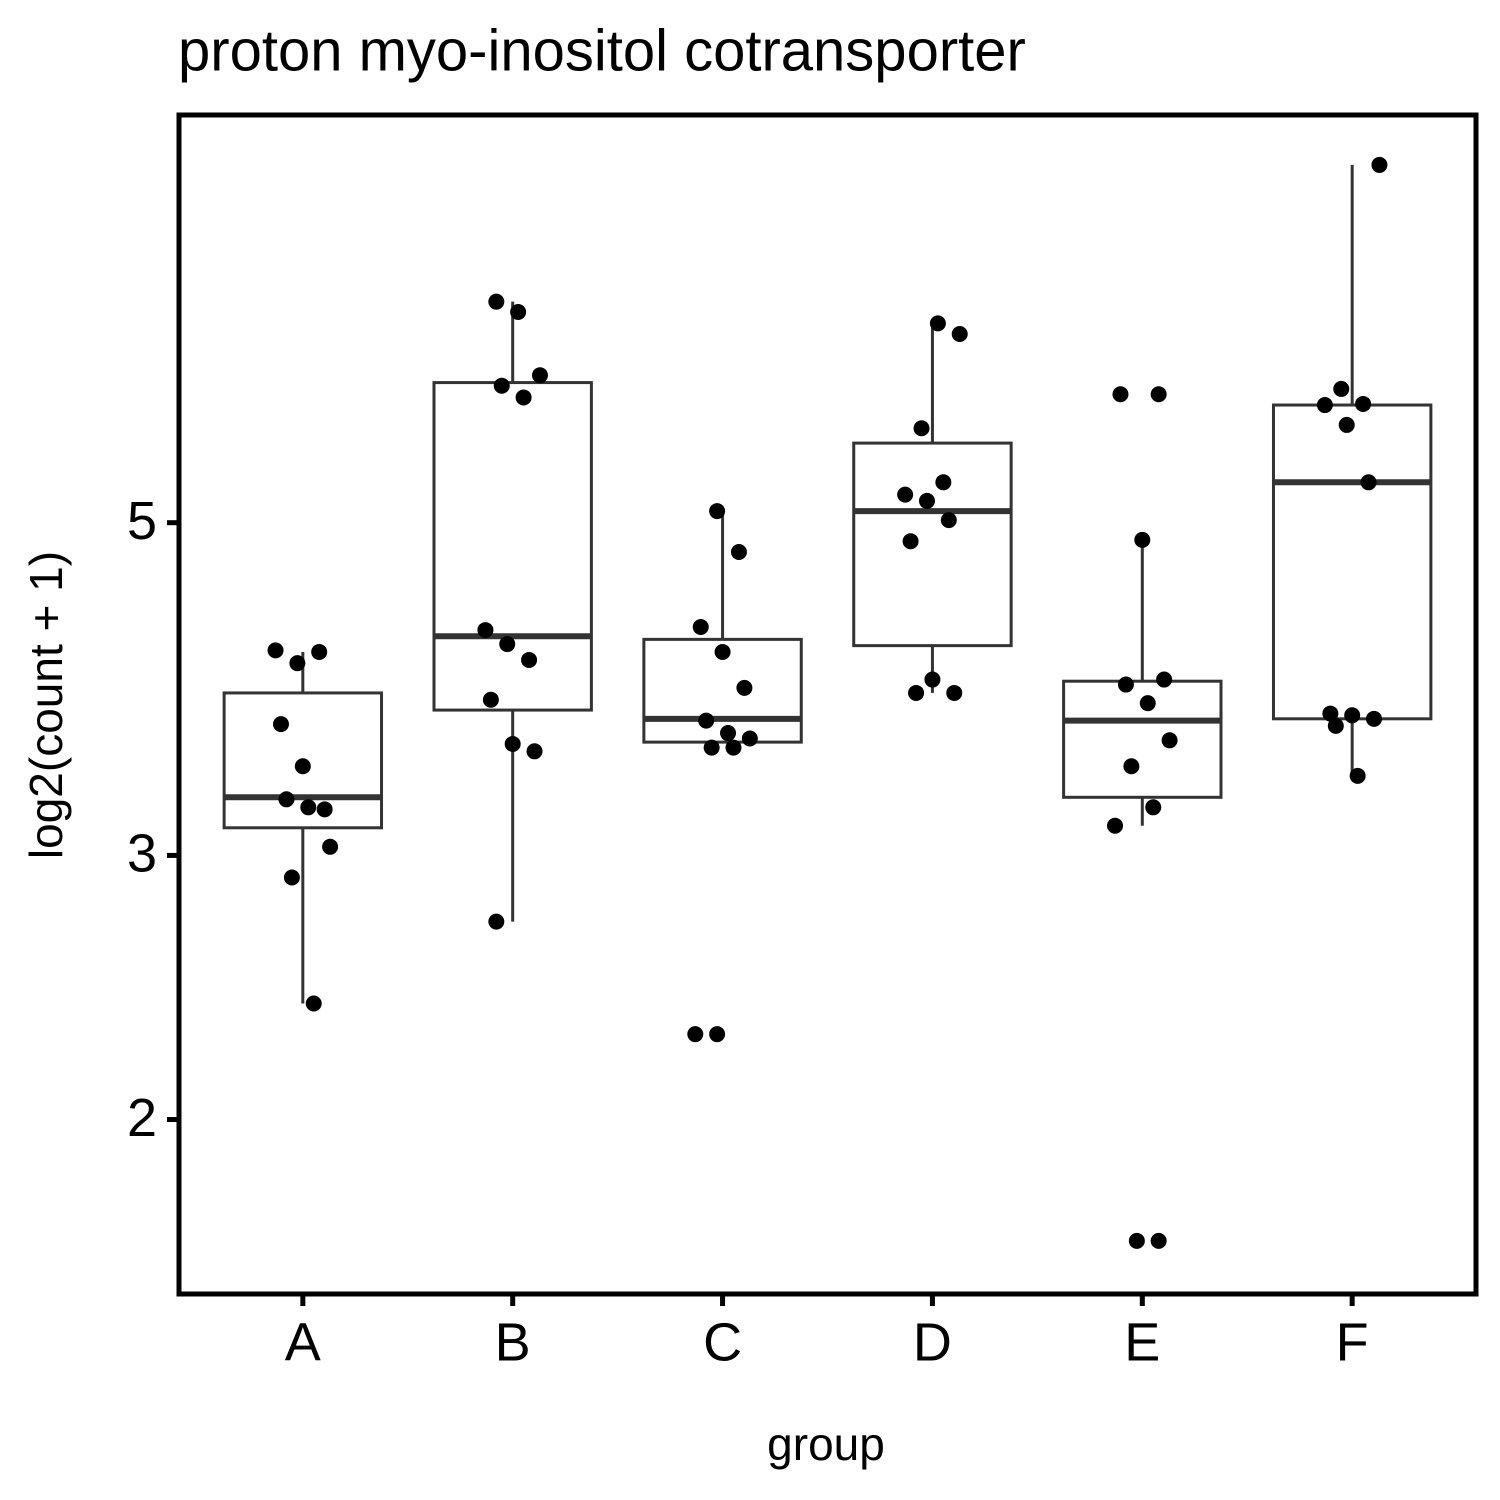  Describe the element at coordinates (142, 854) in the screenshot. I see `y-tick-label: 3` at that location.